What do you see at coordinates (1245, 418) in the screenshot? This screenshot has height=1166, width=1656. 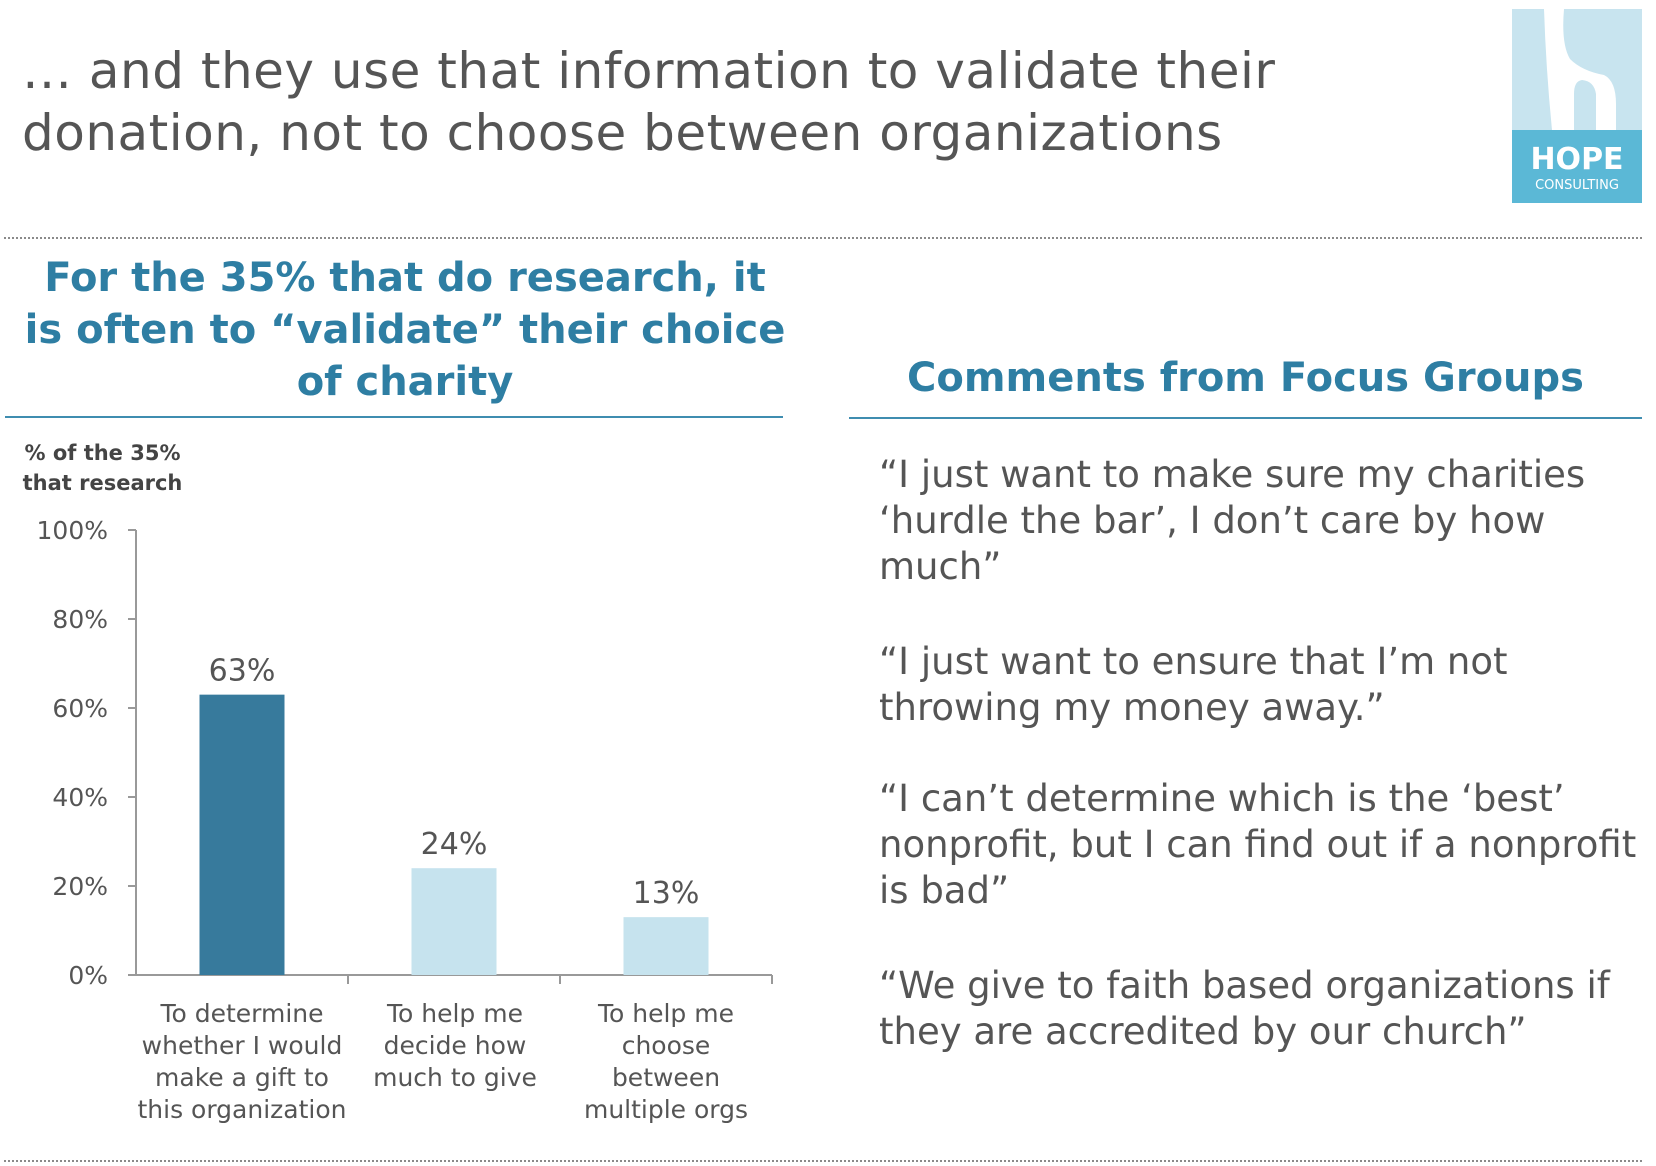 I see `right-heading-rule` at bounding box center [1245, 418].